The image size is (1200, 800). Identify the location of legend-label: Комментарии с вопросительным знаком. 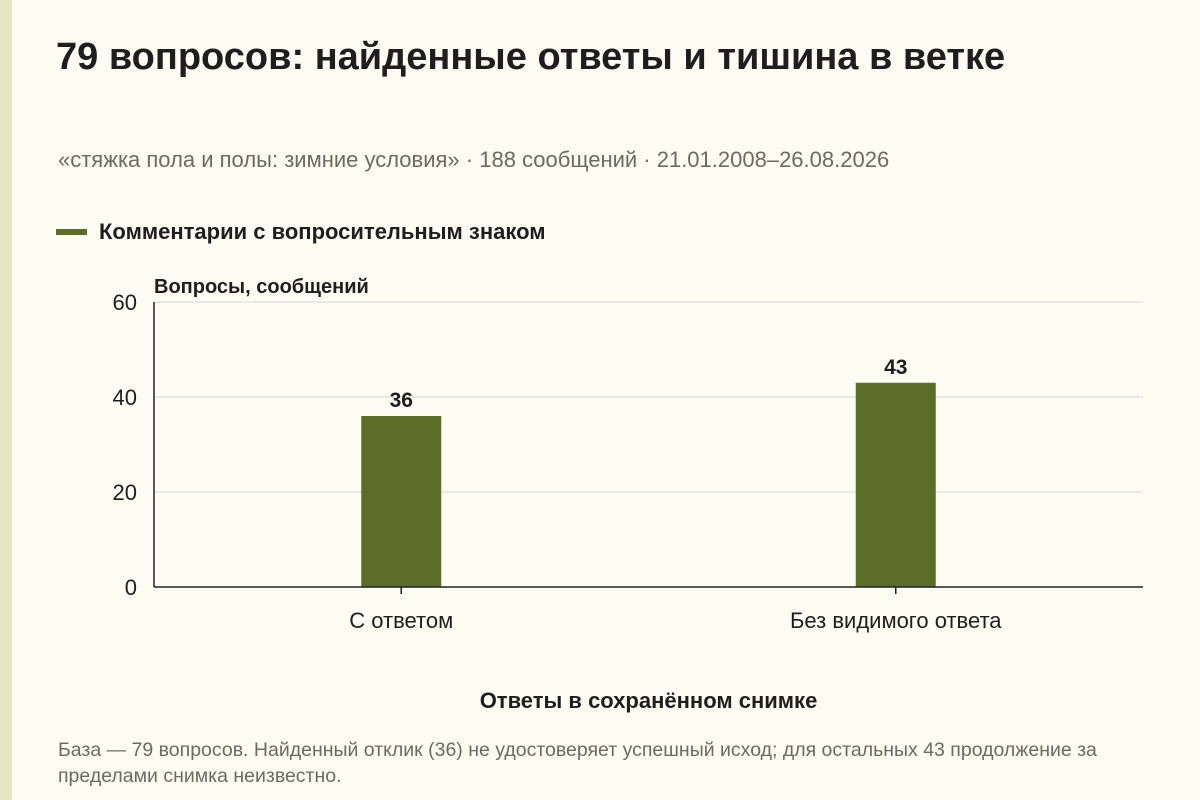
(322, 231).